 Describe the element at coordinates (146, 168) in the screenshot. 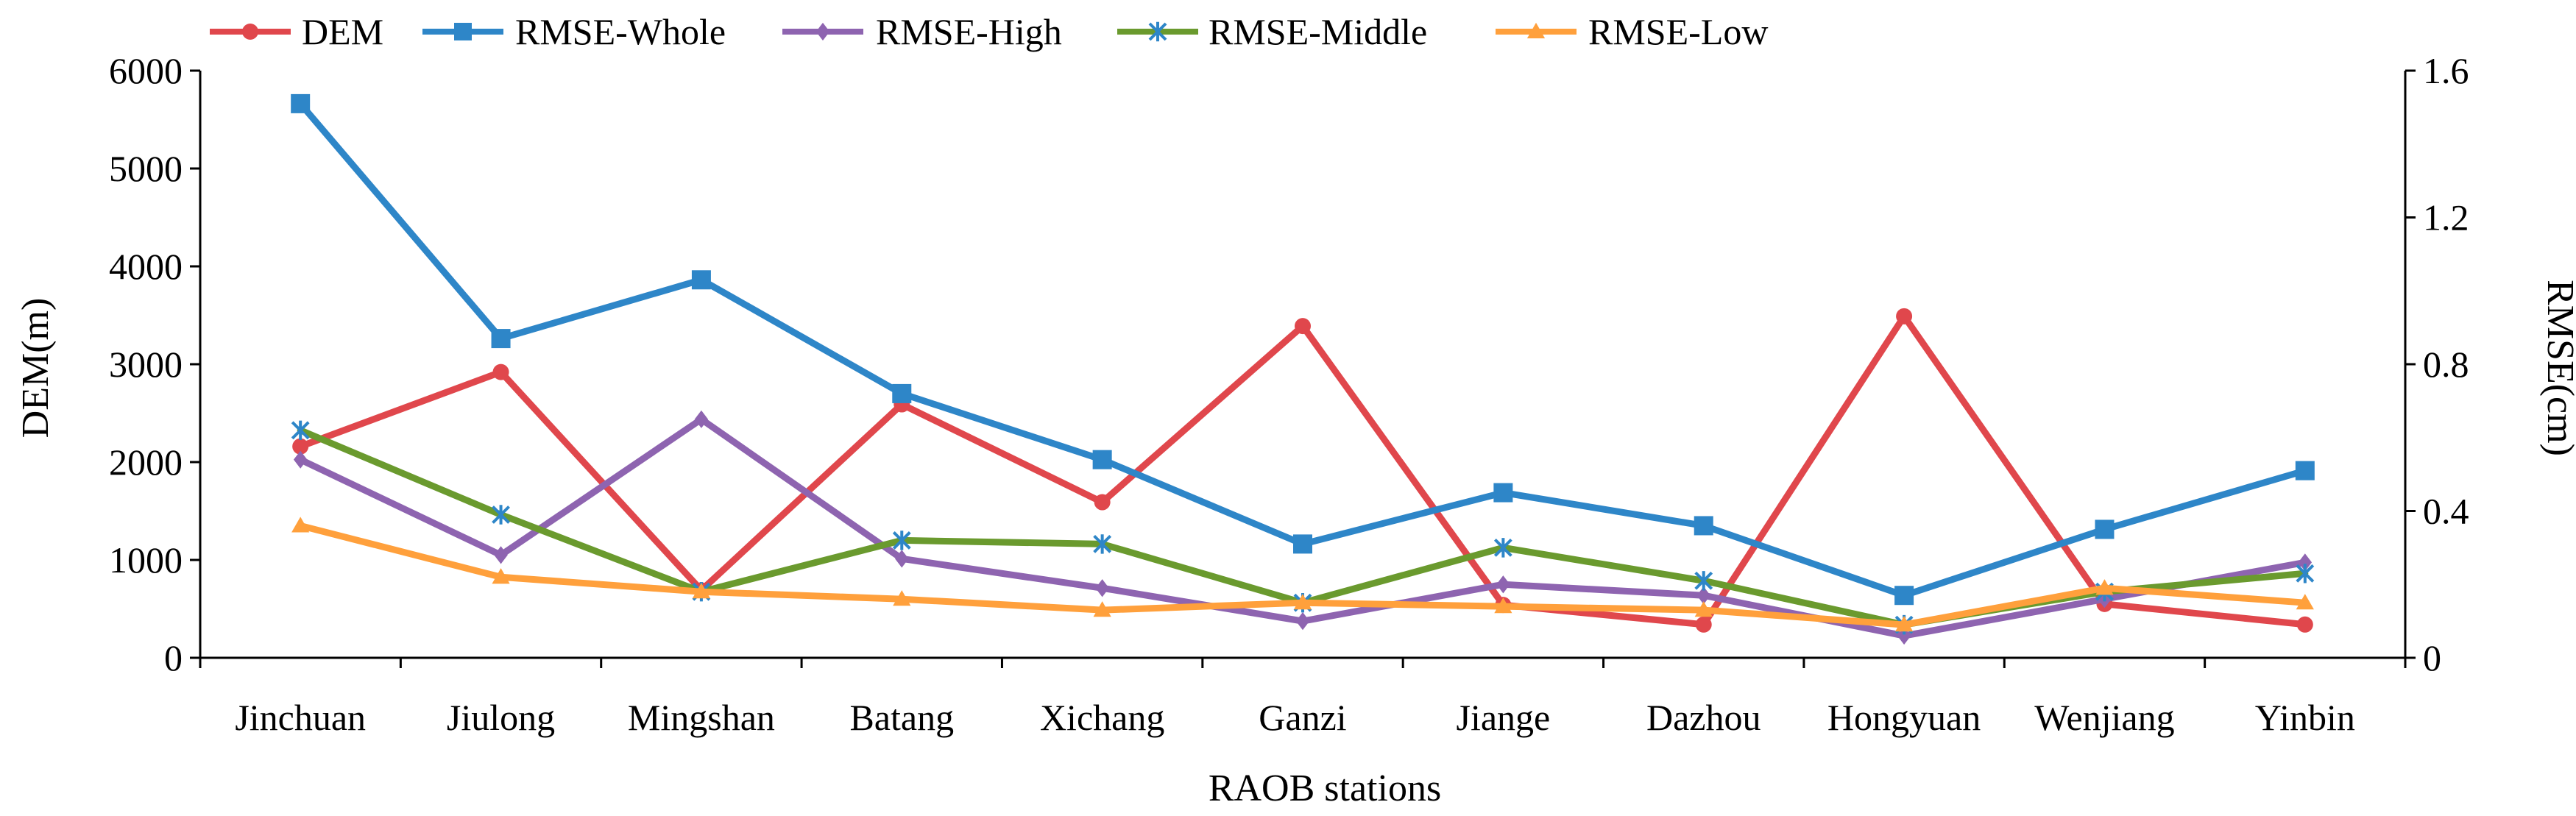

I see `y-left-tick-label: 5000` at that location.